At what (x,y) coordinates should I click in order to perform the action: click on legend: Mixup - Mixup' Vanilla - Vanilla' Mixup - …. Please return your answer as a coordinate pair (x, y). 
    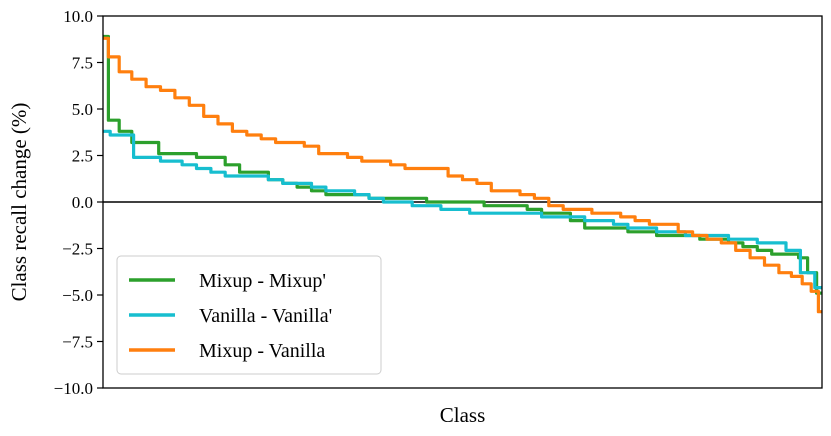
    Looking at the image, I should click on (249, 315).